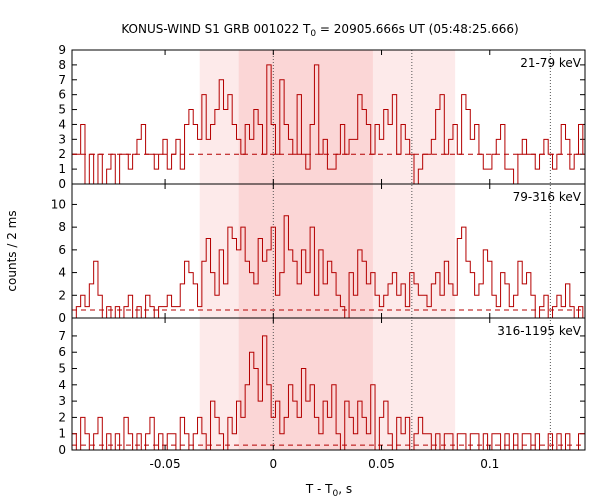  Describe the element at coordinates (328, 490) in the screenshot. I see `x-axis-label: T - T0, s` at that location.